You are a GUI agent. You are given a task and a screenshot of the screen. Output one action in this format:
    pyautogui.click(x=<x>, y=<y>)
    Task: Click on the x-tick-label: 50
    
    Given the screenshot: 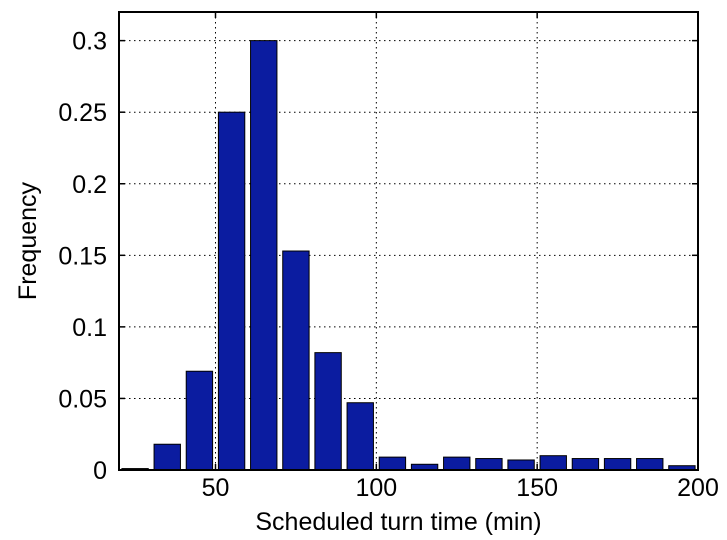 What is the action you would take?
    pyautogui.click(x=216, y=488)
    